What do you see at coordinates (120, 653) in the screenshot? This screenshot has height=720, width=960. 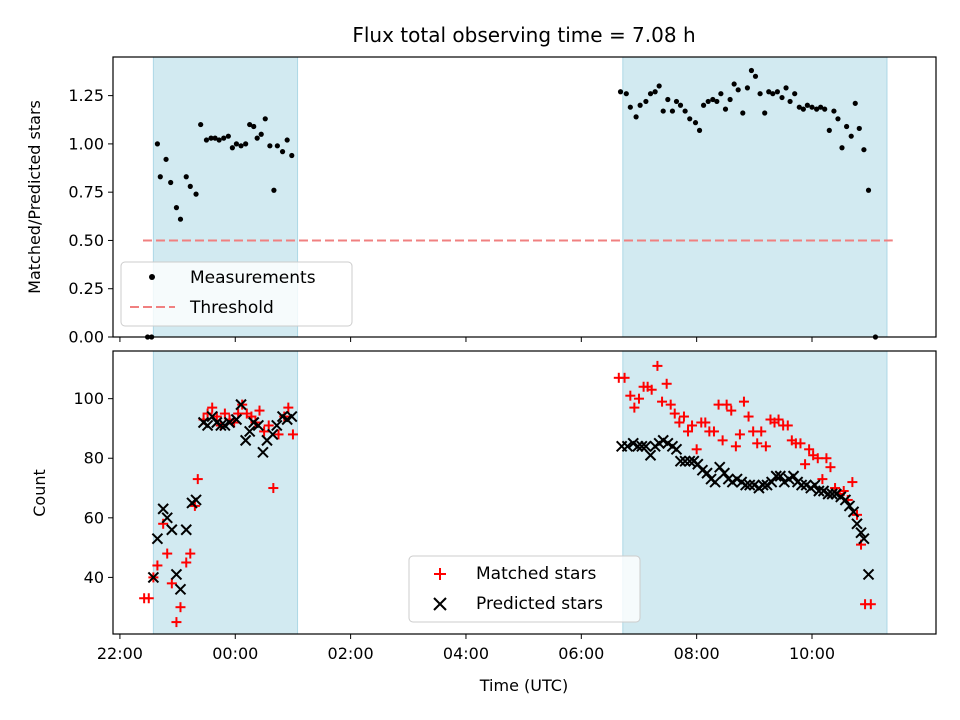 I see `x-tick-label: 22:00` at bounding box center [120, 653].